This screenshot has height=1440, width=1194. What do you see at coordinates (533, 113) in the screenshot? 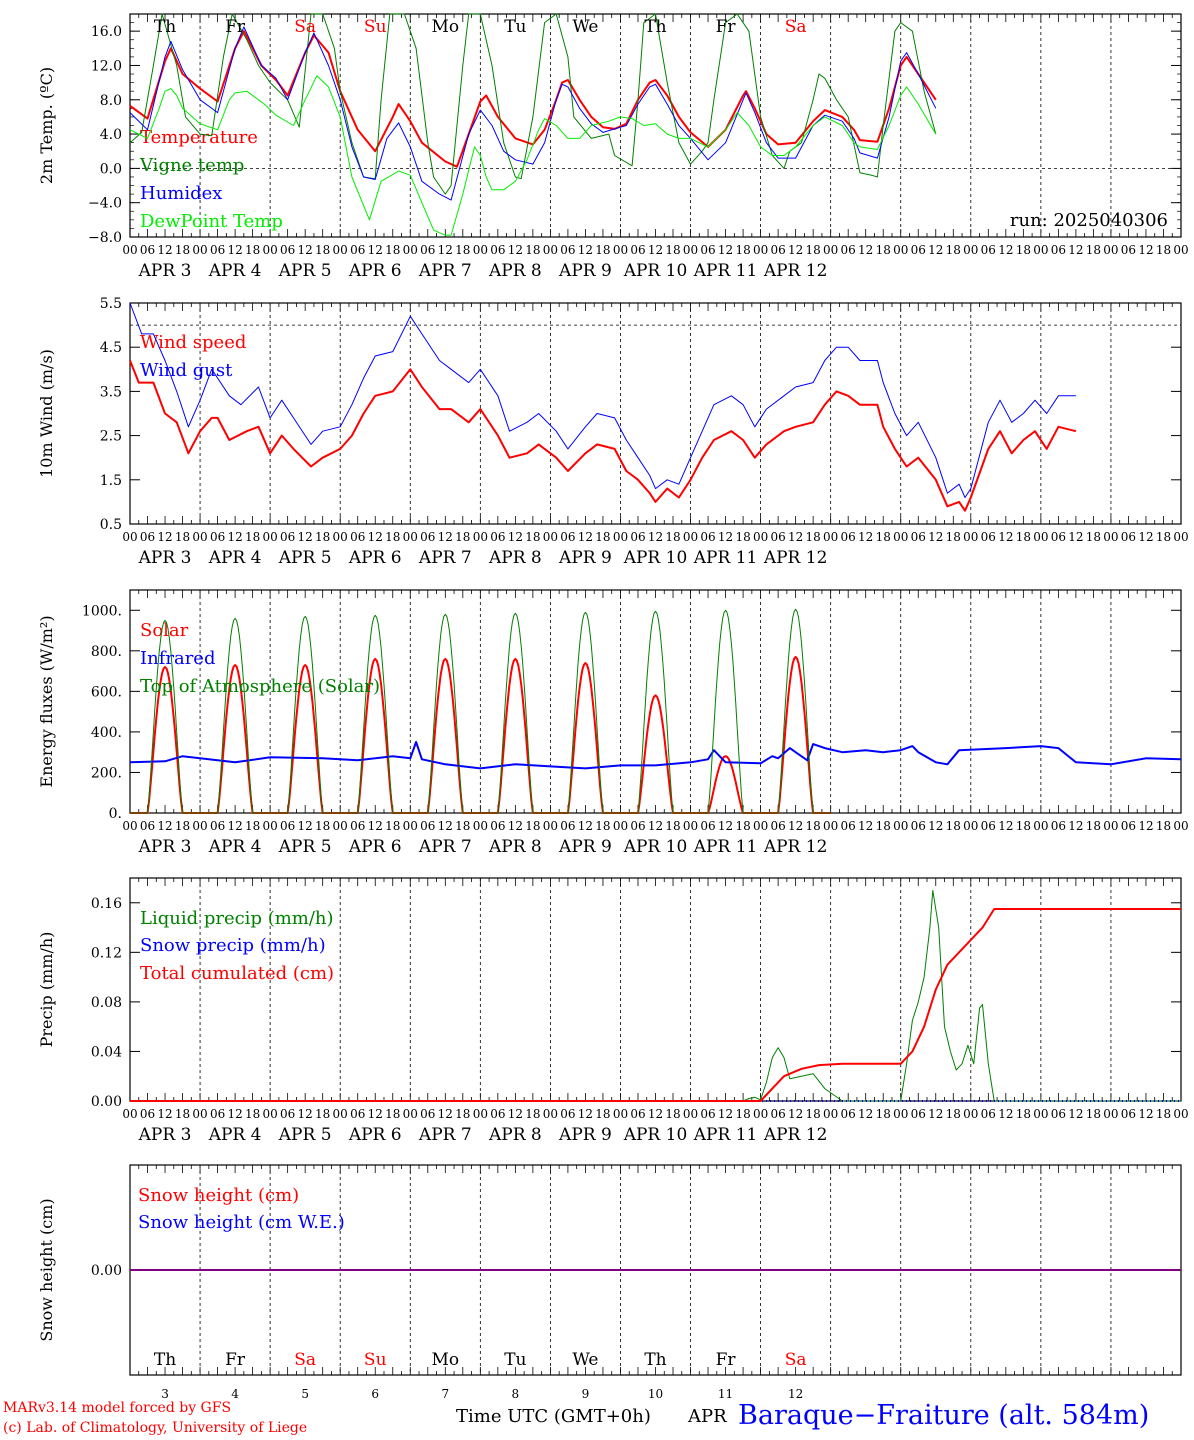
I see `series-line-humidex` at bounding box center [533, 113].